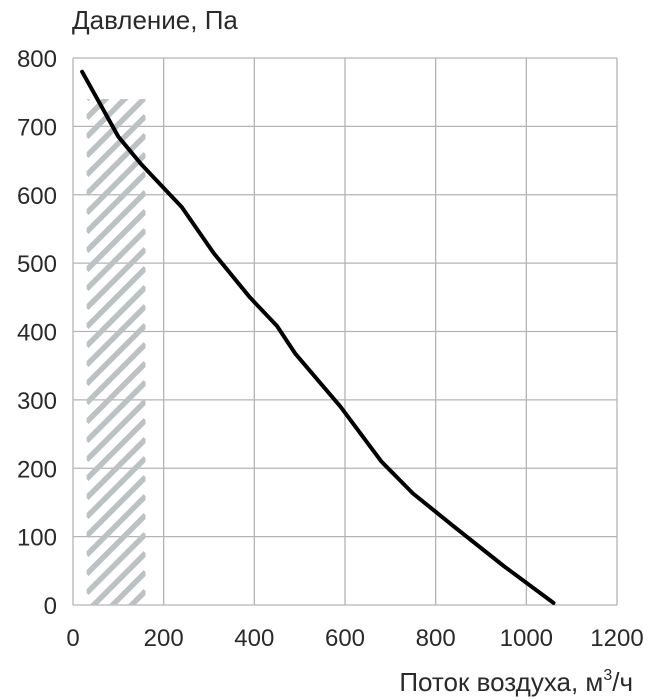  What do you see at coordinates (616, 638) in the screenshot?
I see `x-tick-label: 1200` at bounding box center [616, 638].